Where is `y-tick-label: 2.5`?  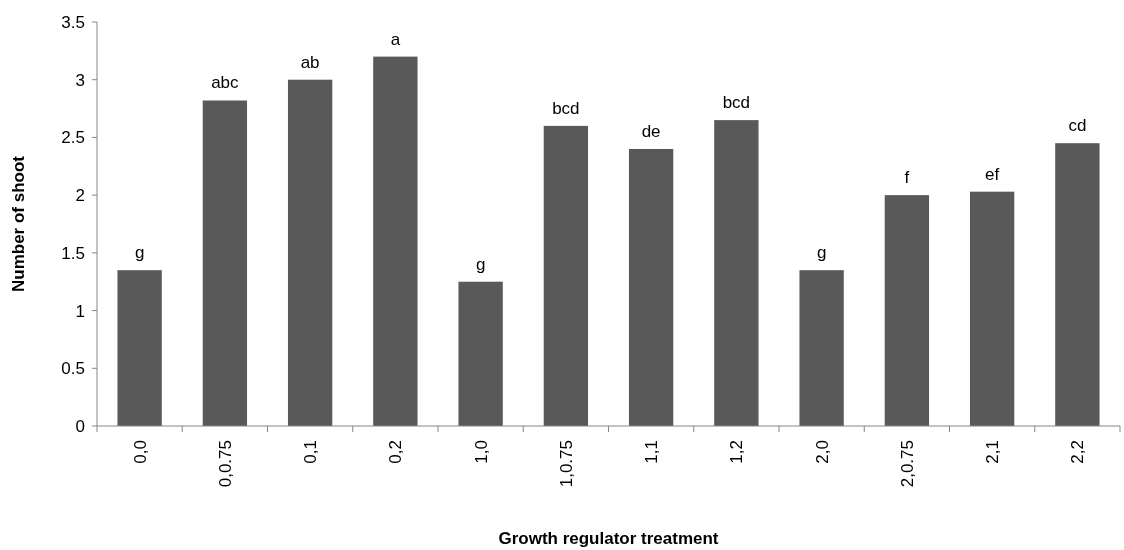
y-tick-label: 2.5 is located at coordinates (73, 138).